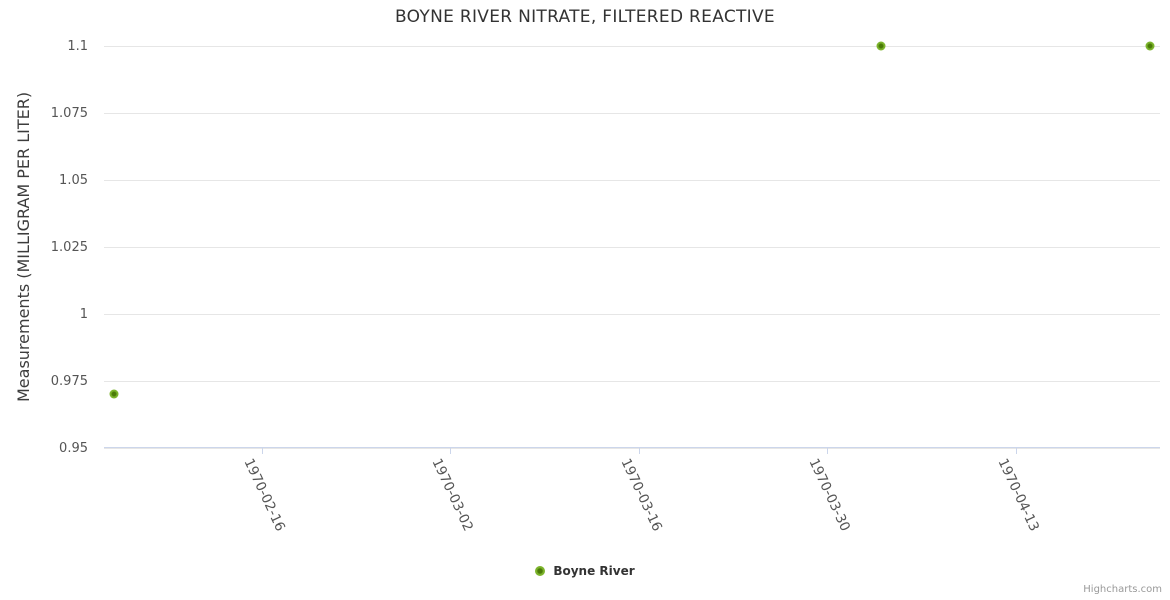 Image resolution: width=1170 pixels, height=600 pixels. I want to click on y-axis-label: 1.075, so click(69, 114).